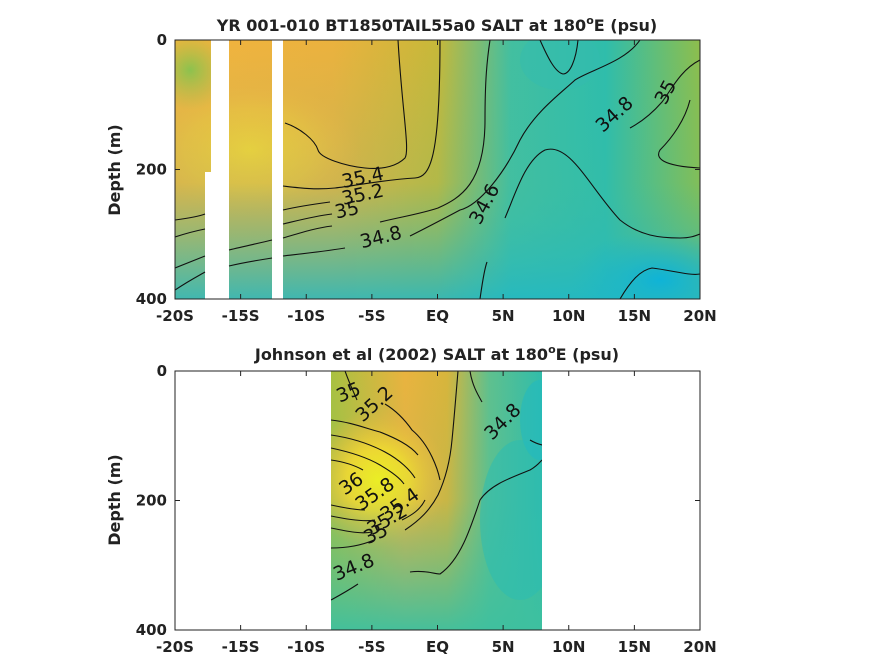  I want to click on bottom-title: Johnson et al (2002) SALT at 180oE (psu), so click(436, 353).